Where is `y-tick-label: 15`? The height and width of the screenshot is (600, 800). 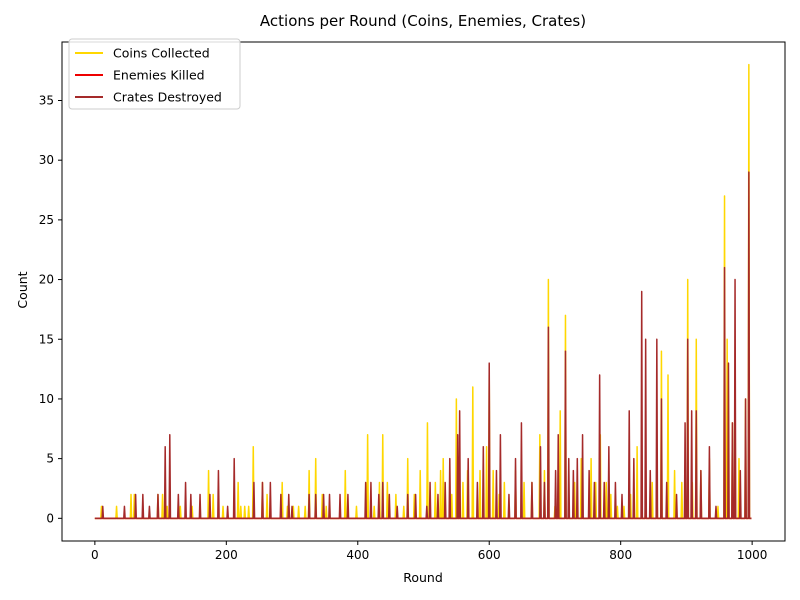
y-tick-label: 15 is located at coordinates (46, 339).